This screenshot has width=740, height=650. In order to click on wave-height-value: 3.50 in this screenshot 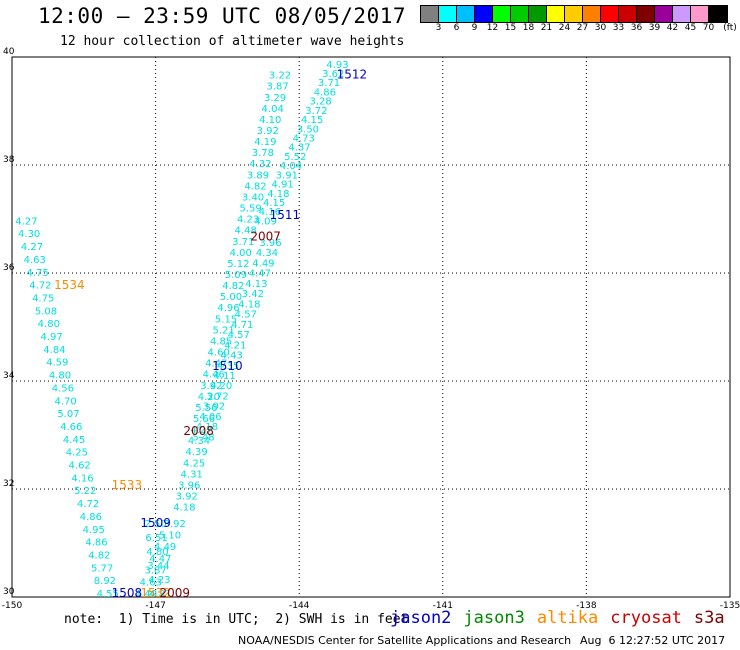, I will do `click(308, 129)`.